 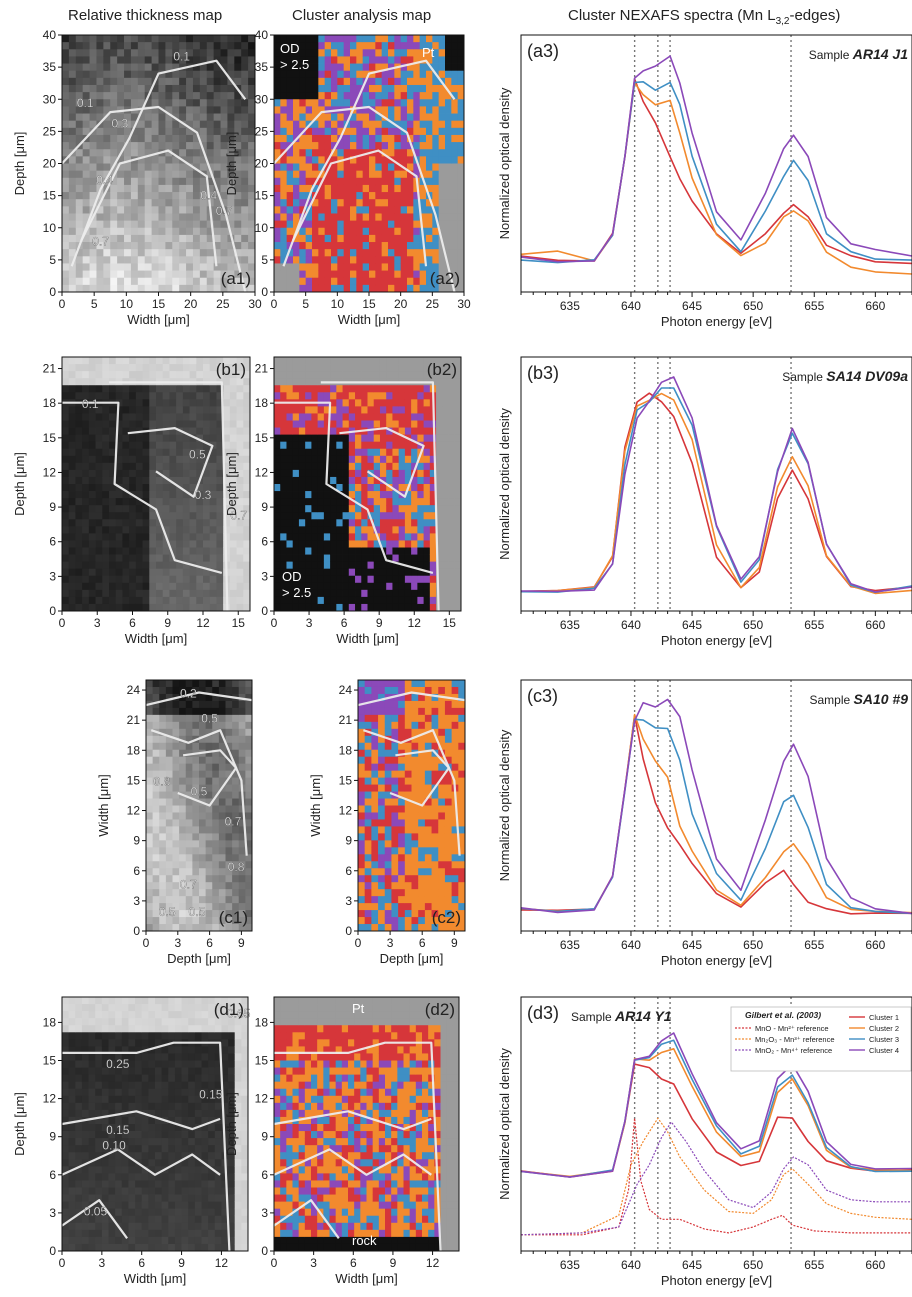 What do you see at coordinates (52, 507) in the screenshot?
I see `y-tick-label: 9` at bounding box center [52, 507].